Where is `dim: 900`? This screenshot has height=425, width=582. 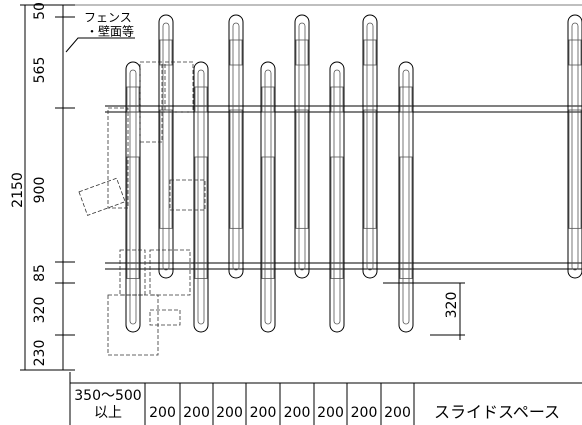
dim: 900 is located at coordinates (40, 190).